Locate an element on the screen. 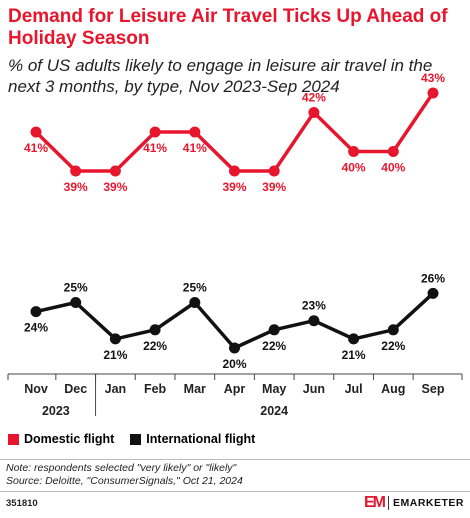 The image size is (470, 518). x-tick-label-may: May is located at coordinates (274, 389).